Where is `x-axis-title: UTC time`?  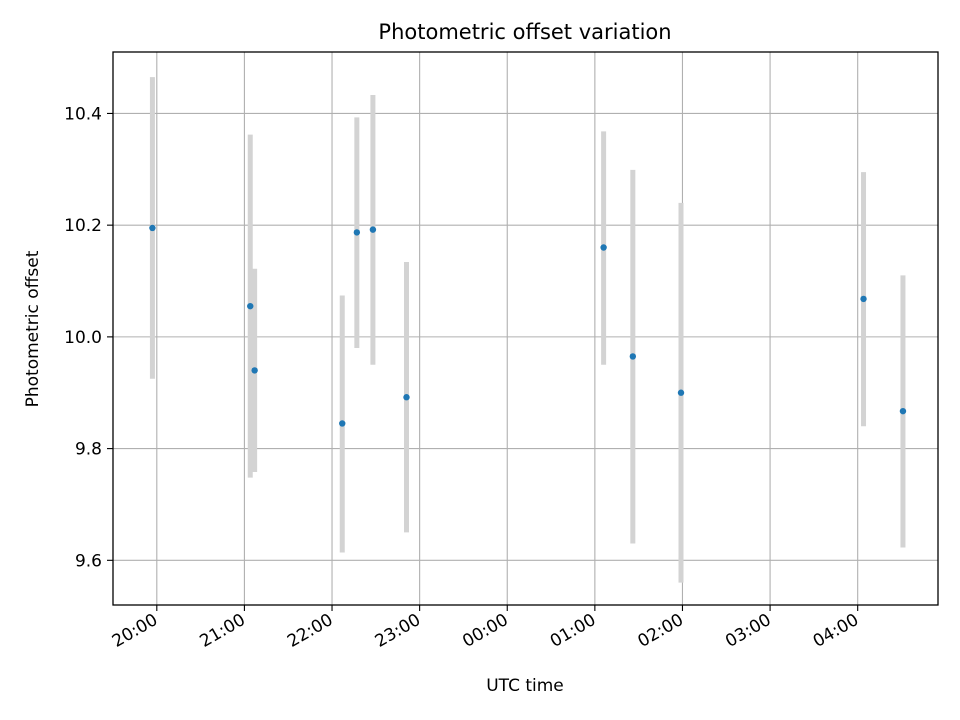 x-axis-title: UTC time is located at coordinates (525, 686).